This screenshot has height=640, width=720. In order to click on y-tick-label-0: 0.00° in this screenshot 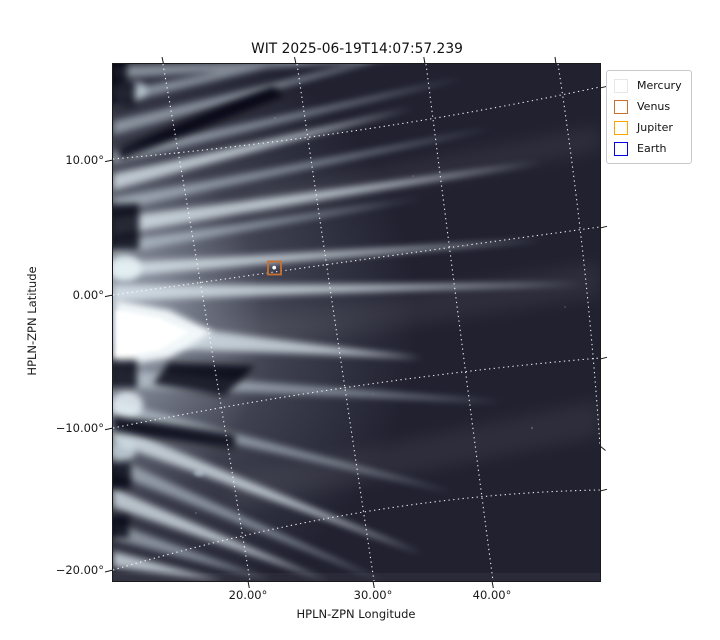, I will do `click(88, 295)`.